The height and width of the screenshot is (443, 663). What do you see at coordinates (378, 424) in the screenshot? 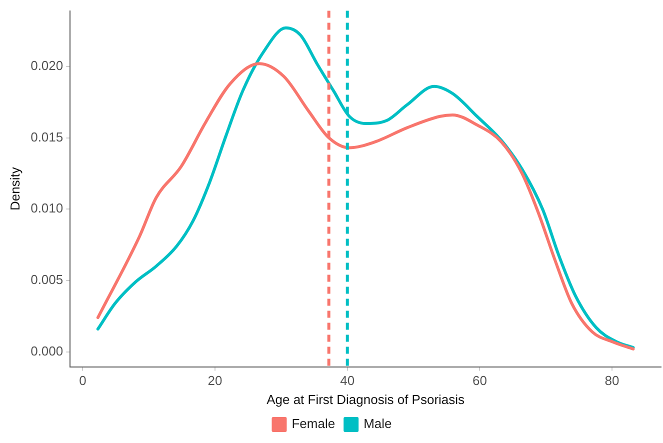
I see `legend-label: Male` at bounding box center [378, 424].